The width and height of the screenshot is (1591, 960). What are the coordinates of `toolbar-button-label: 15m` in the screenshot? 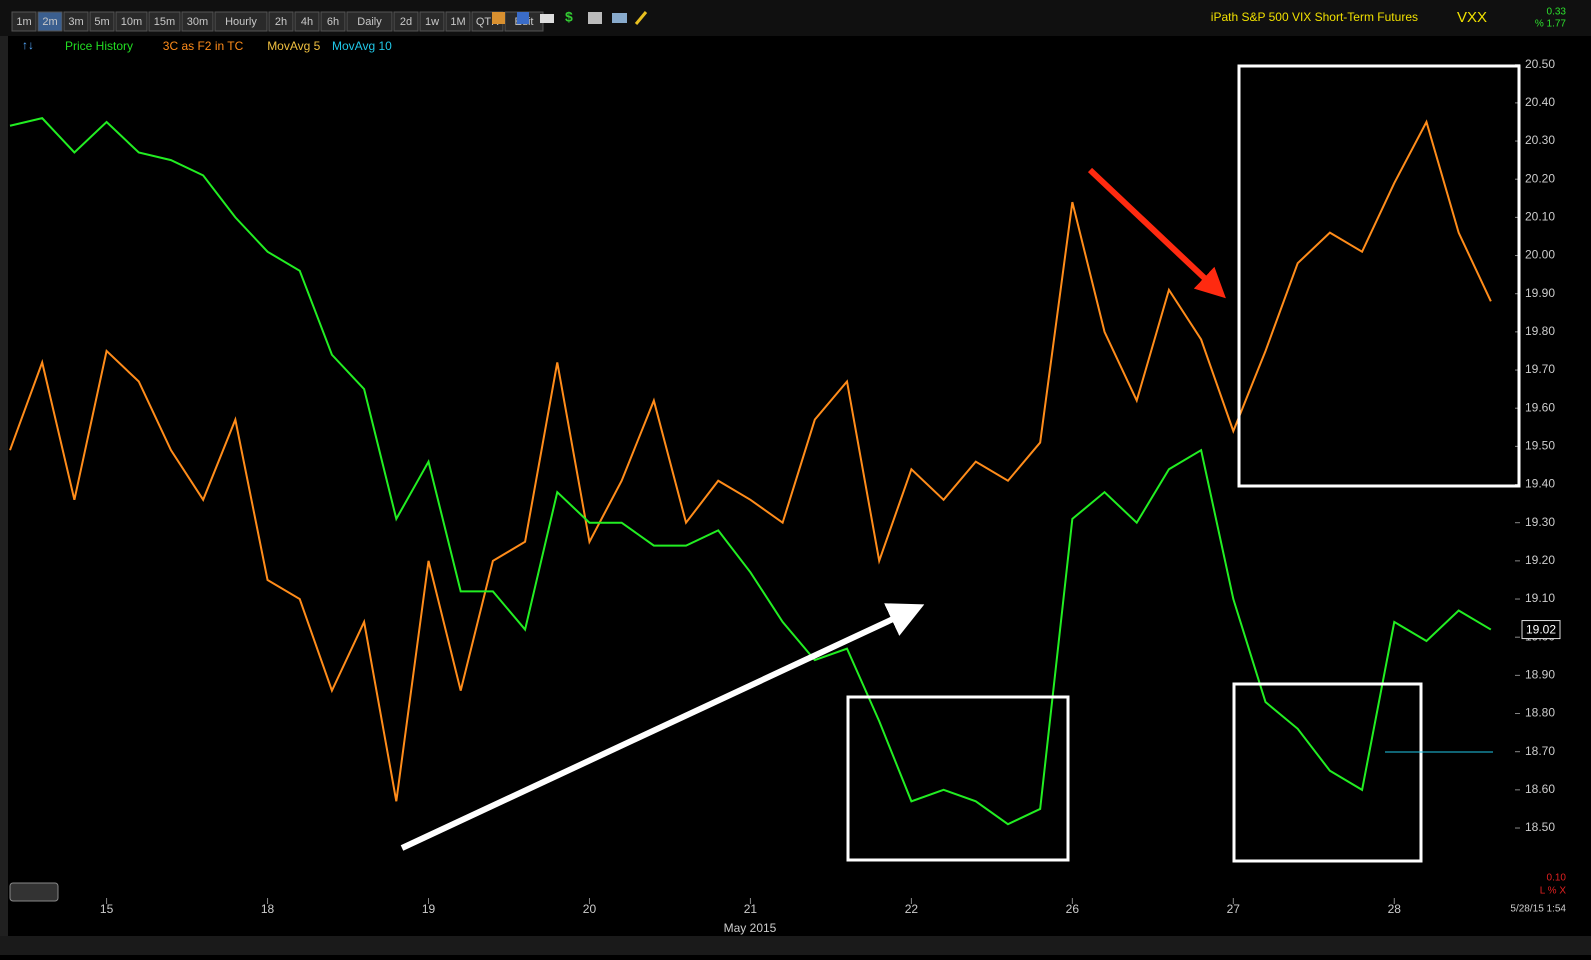 It's located at (164, 22).